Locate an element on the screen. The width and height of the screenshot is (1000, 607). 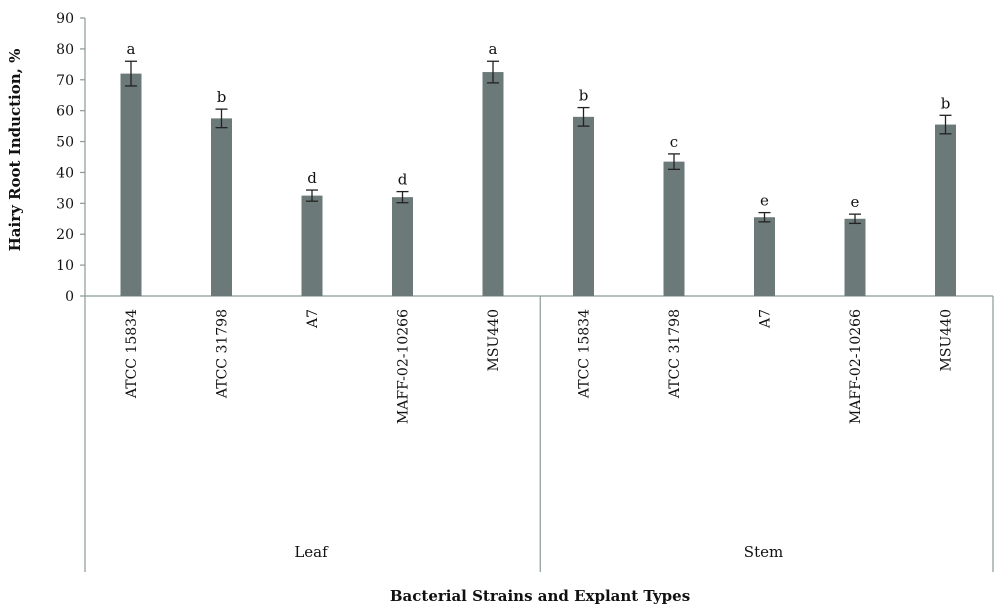
y-tick-label: 10 is located at coordinates (65, 266).